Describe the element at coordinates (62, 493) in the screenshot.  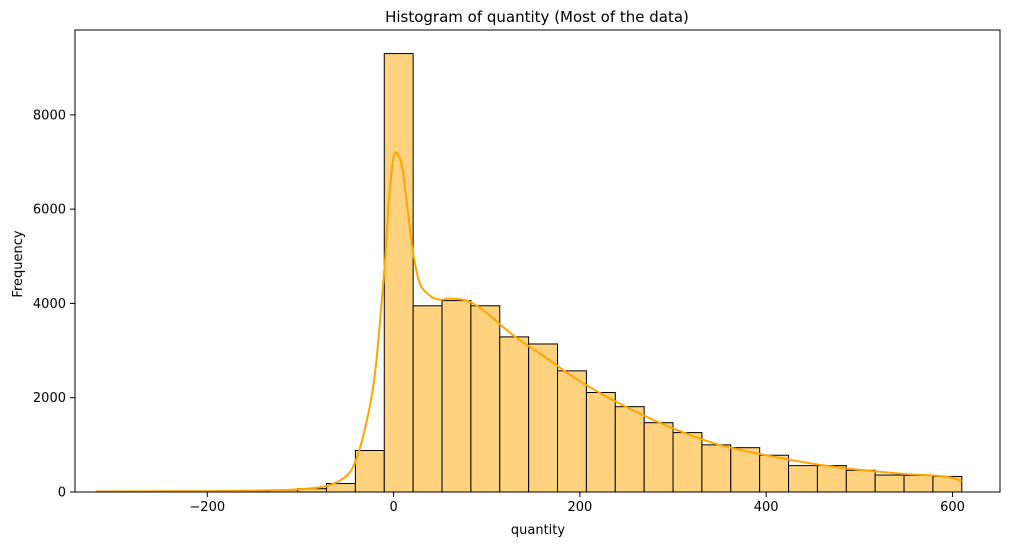
I see `y-tick-label: 0` at that location.